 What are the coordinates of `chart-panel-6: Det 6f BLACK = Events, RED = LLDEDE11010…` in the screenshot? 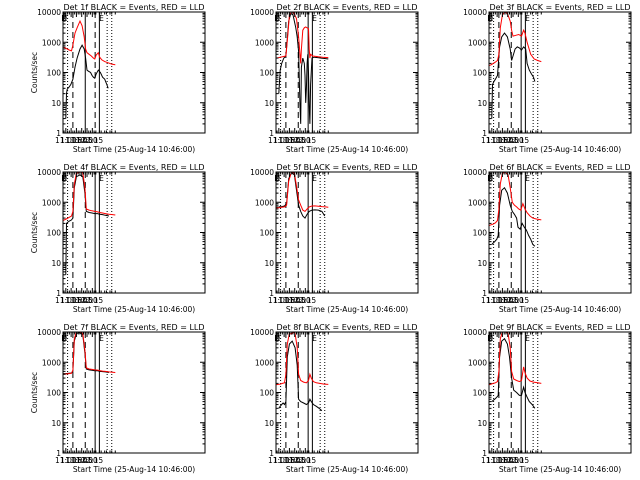 It's located at (547, 238).